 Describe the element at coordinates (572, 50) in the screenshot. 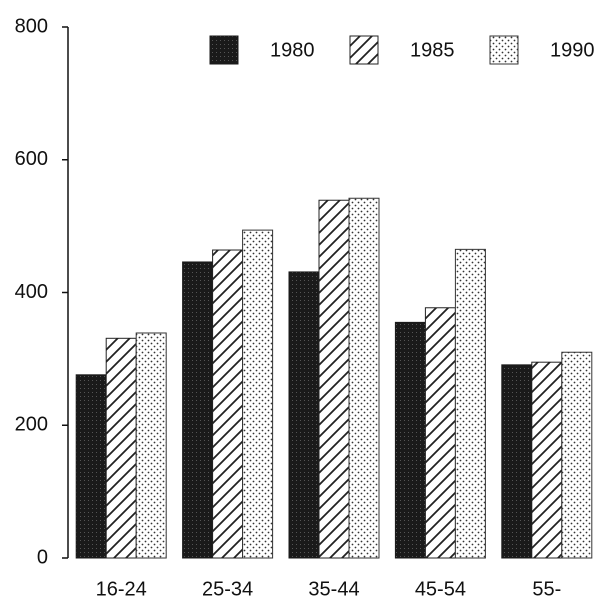

I see `legend-label: 1990` at that location.